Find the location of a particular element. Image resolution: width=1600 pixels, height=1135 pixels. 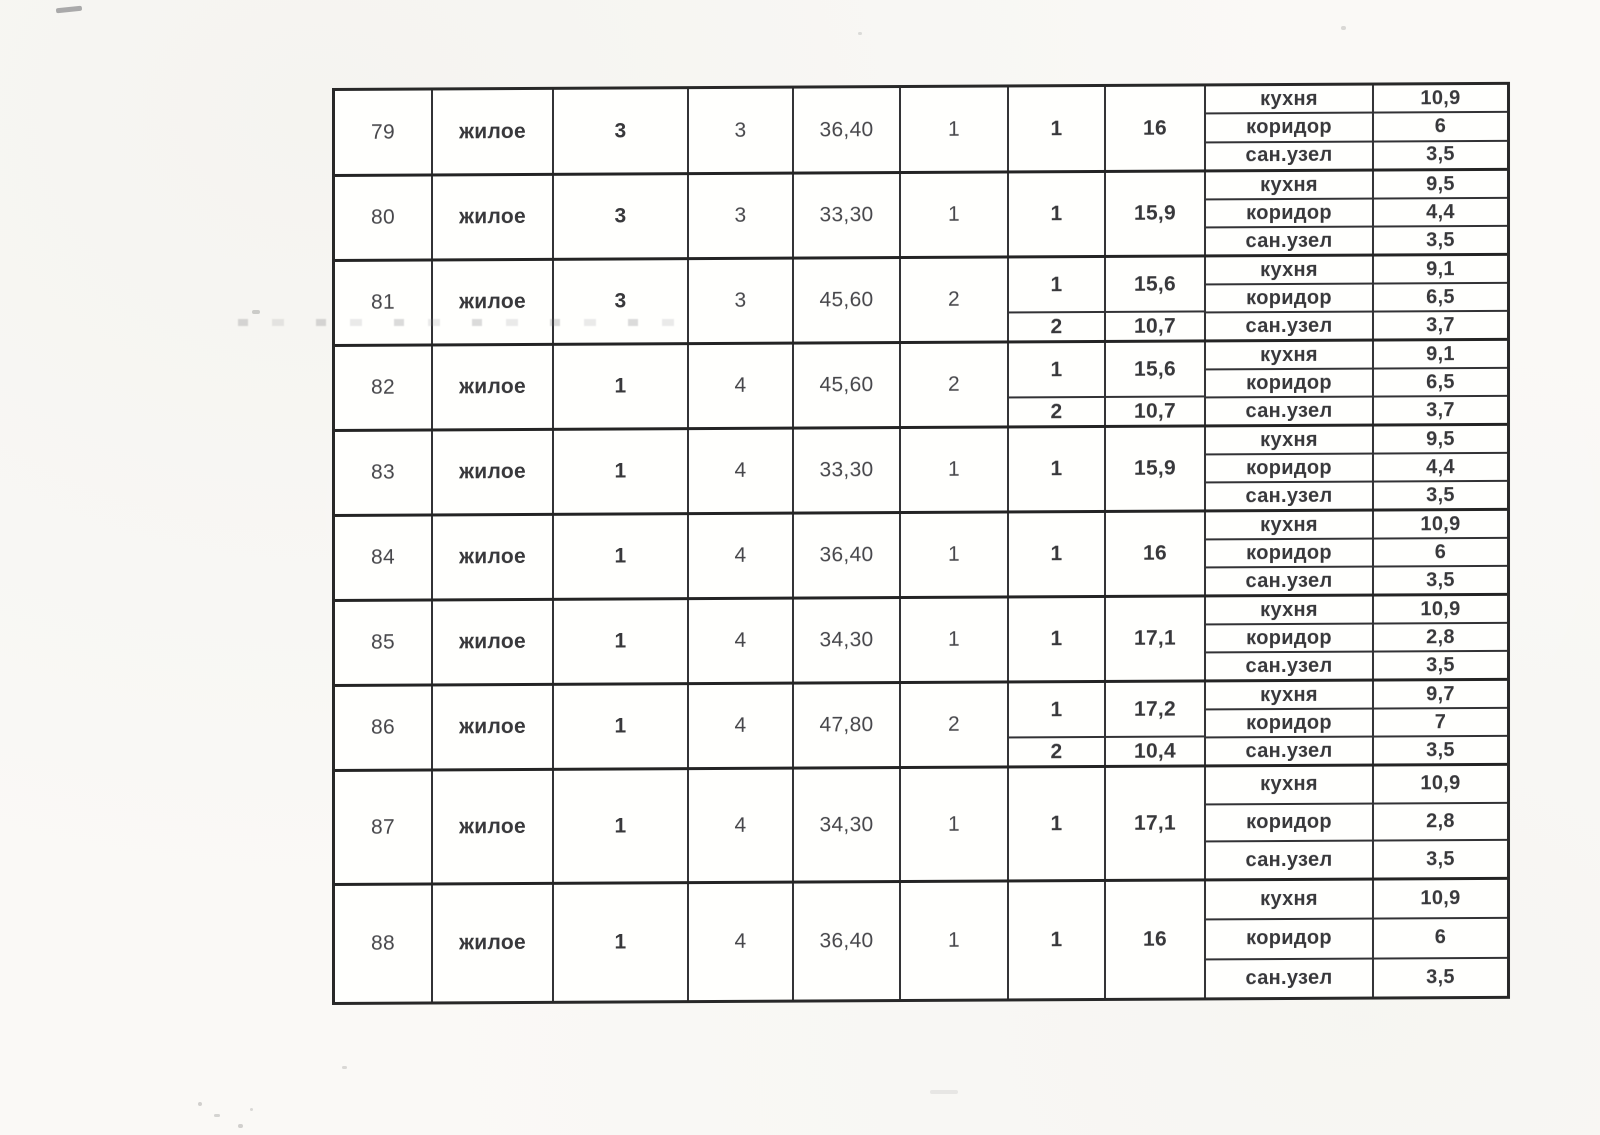

rooms-subtable: 1 15,9 is located at coordinates (1107, 214).